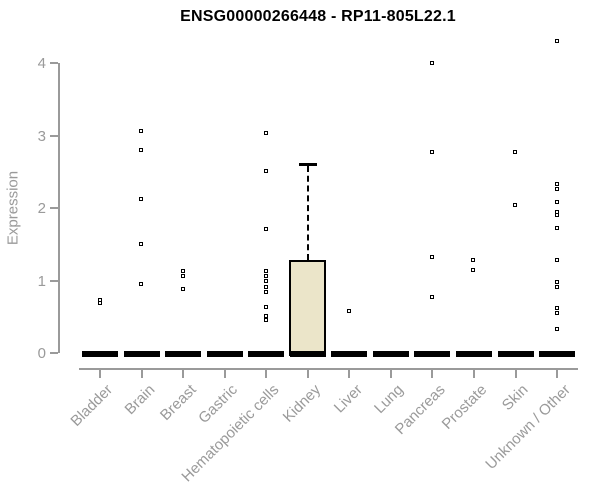 This screenshot has width=600, height=500. Describe the element at coordinates (389, 399) in the screenshot. I see `x-tick-label: Lung` at that location.